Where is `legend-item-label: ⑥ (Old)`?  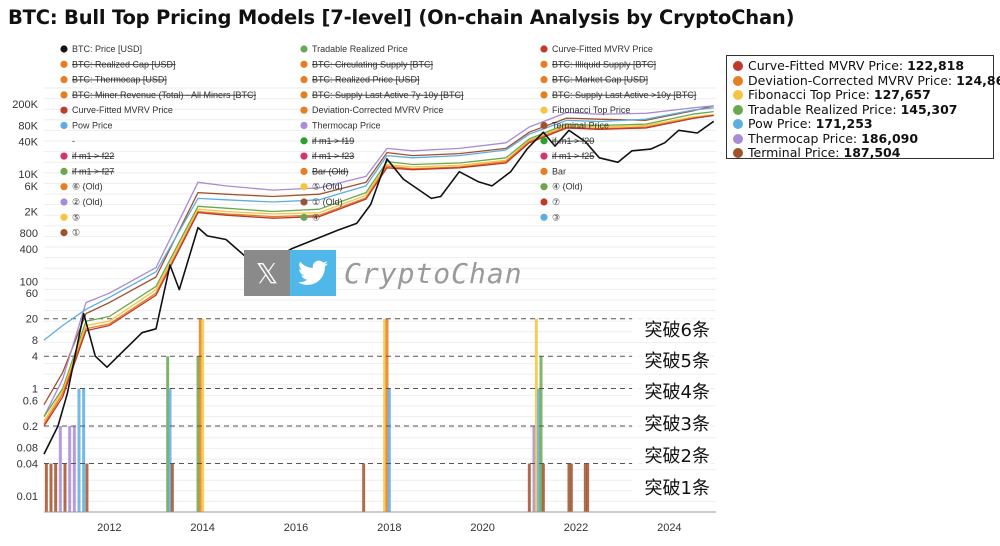 legend-item-label: ⑥ (Old) is located at coordinates (87, 187).